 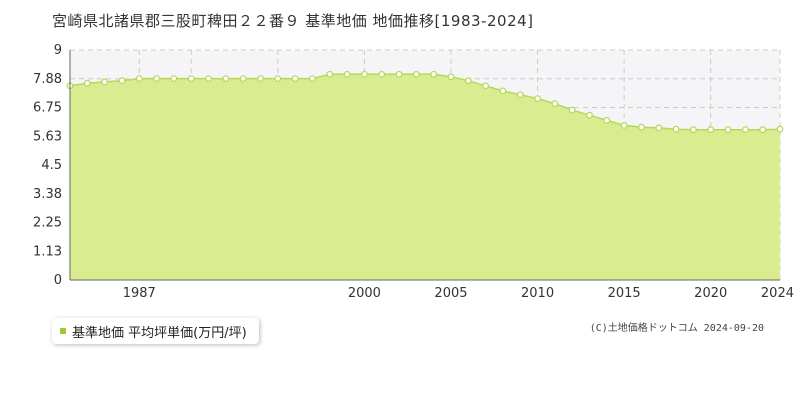 What do you see at coordinates (710, 293) in the screenshot?
I see `x-tick-label: 2020` at bounding box center [710, 293].